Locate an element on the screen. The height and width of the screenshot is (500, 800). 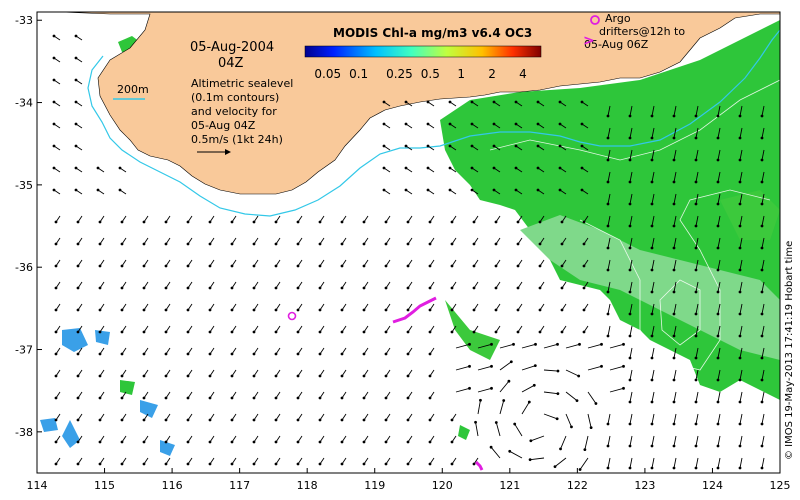
x-tick-label: 121 is located at coordinates (509, 485).